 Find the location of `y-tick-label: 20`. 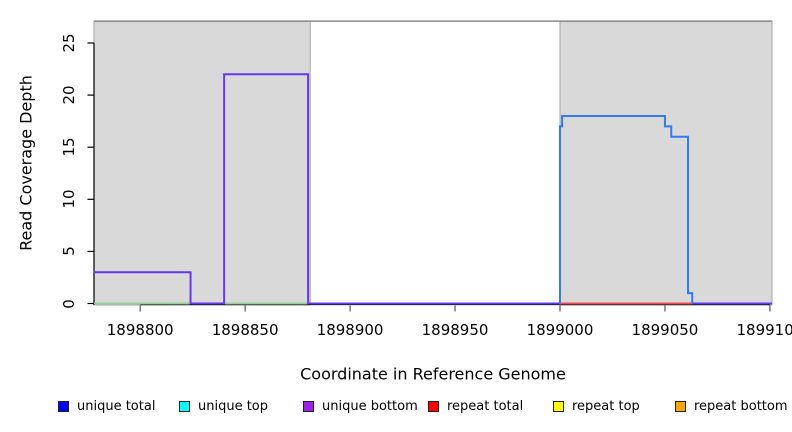

y-tick-label: 20 is located at coordinates (69, 95).